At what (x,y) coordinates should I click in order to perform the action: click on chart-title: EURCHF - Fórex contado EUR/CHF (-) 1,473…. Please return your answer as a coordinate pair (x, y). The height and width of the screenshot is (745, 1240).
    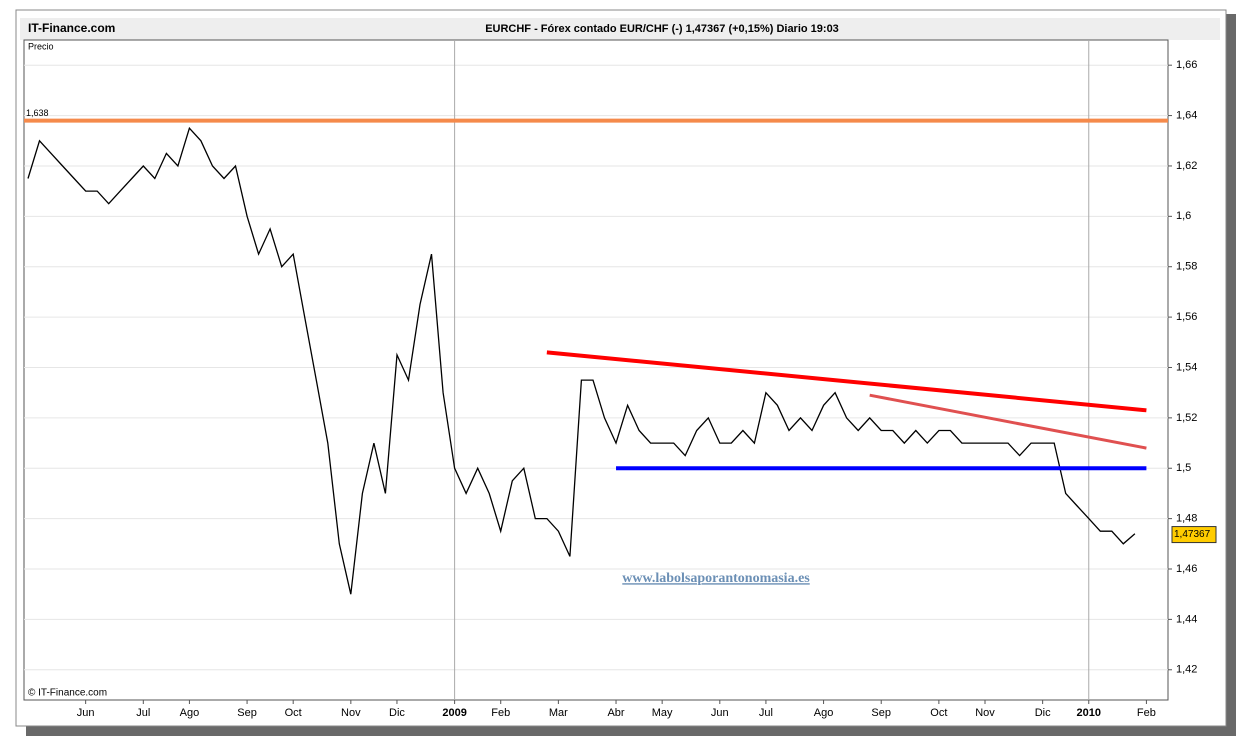
    Looking at the image, I should click on (662, 29).